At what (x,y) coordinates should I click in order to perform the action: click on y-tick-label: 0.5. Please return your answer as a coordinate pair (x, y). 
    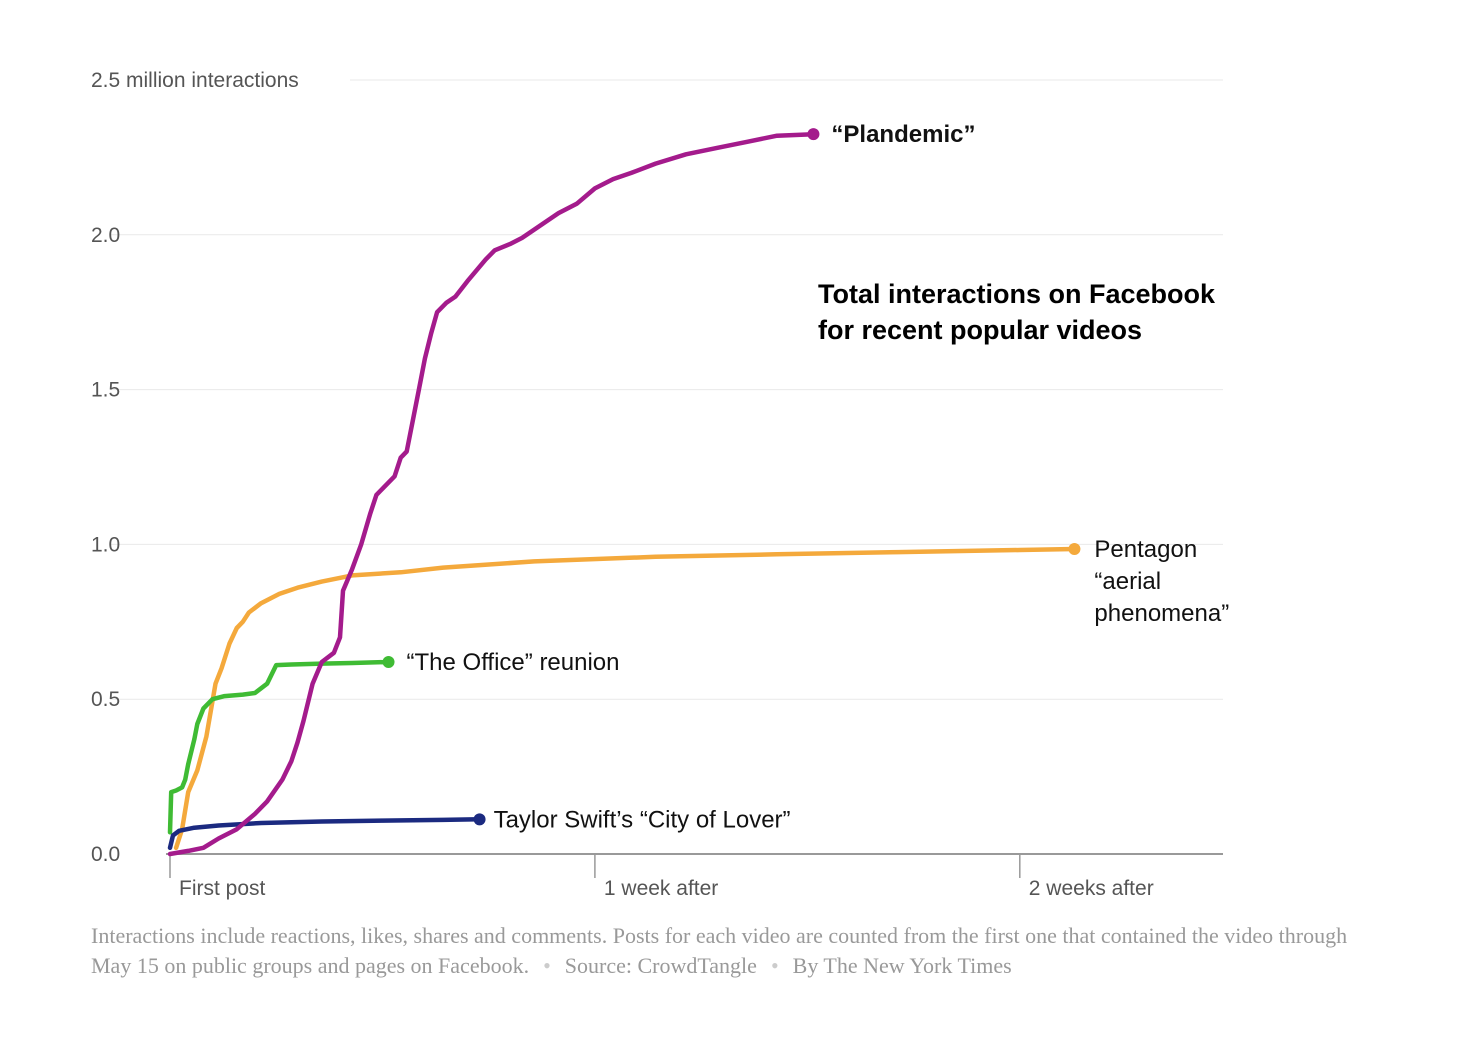
    Looking at the image, I should click on (105, 699).